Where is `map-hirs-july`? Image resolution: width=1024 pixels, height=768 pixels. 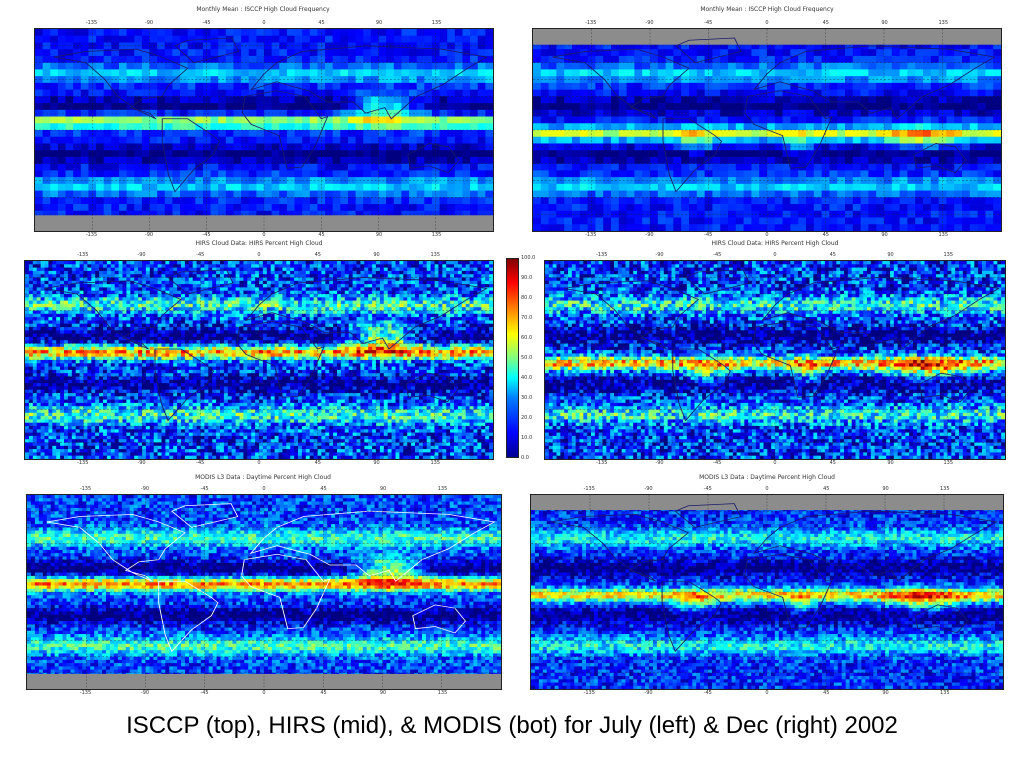 map-hirs-july is located at coordinates (259, 360).